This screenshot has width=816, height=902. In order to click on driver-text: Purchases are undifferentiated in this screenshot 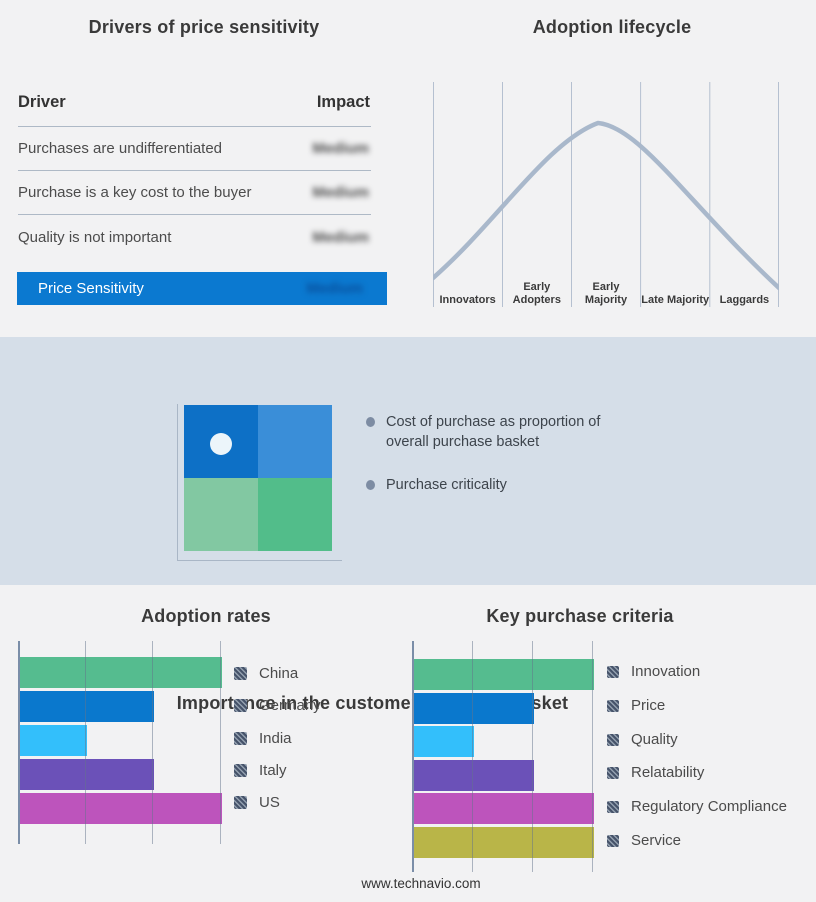, I will do `click(120, 148)`.